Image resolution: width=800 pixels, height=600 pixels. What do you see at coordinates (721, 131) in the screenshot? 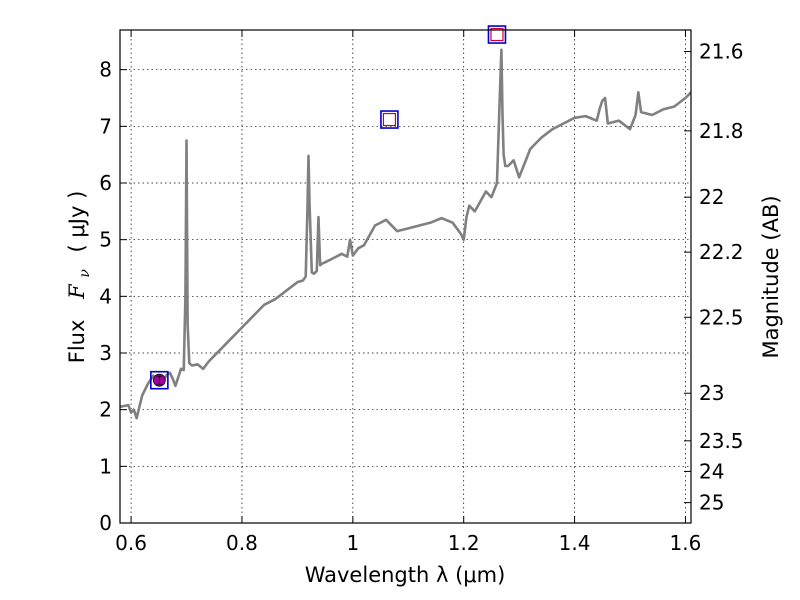
I see `y2-tick-label: 21.8` at bounding box center [721, 131].